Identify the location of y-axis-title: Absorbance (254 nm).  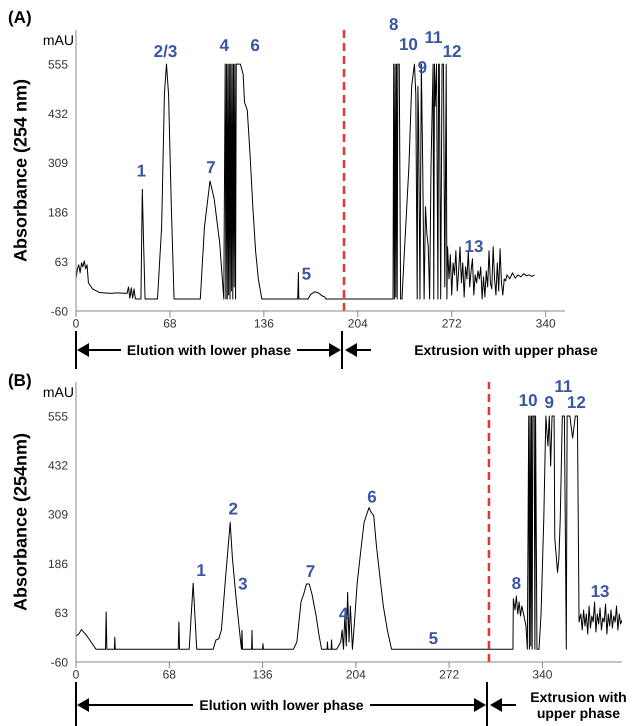
(20, 170).